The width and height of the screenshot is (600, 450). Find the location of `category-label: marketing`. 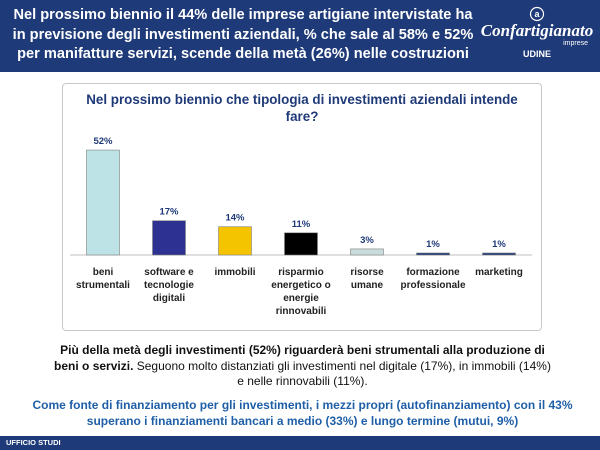

category-label: marketing is located at coordinates (499, 272).